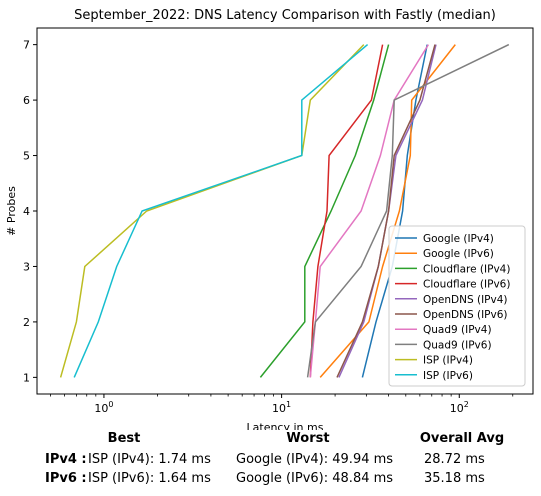 This screenshot has width=541, height=496. I want to click on legend-box, so click(457, 306).